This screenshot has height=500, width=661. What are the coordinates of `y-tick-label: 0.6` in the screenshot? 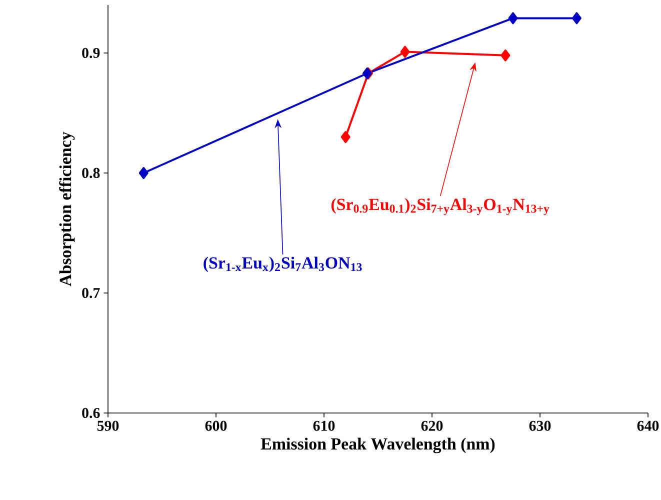 It's located at (91, 413).